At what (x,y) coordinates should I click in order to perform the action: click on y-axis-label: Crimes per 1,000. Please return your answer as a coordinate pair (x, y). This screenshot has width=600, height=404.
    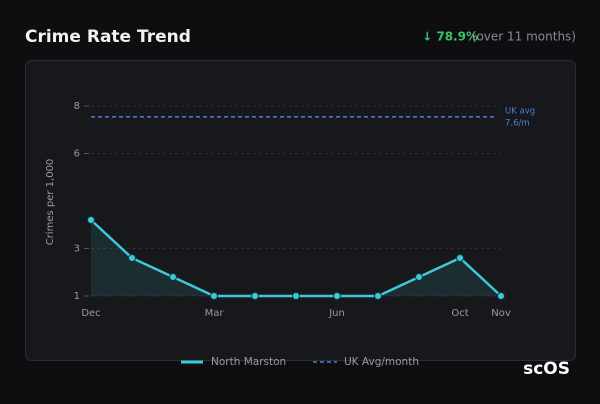
    Looking at the image, I should click on (50, 202).